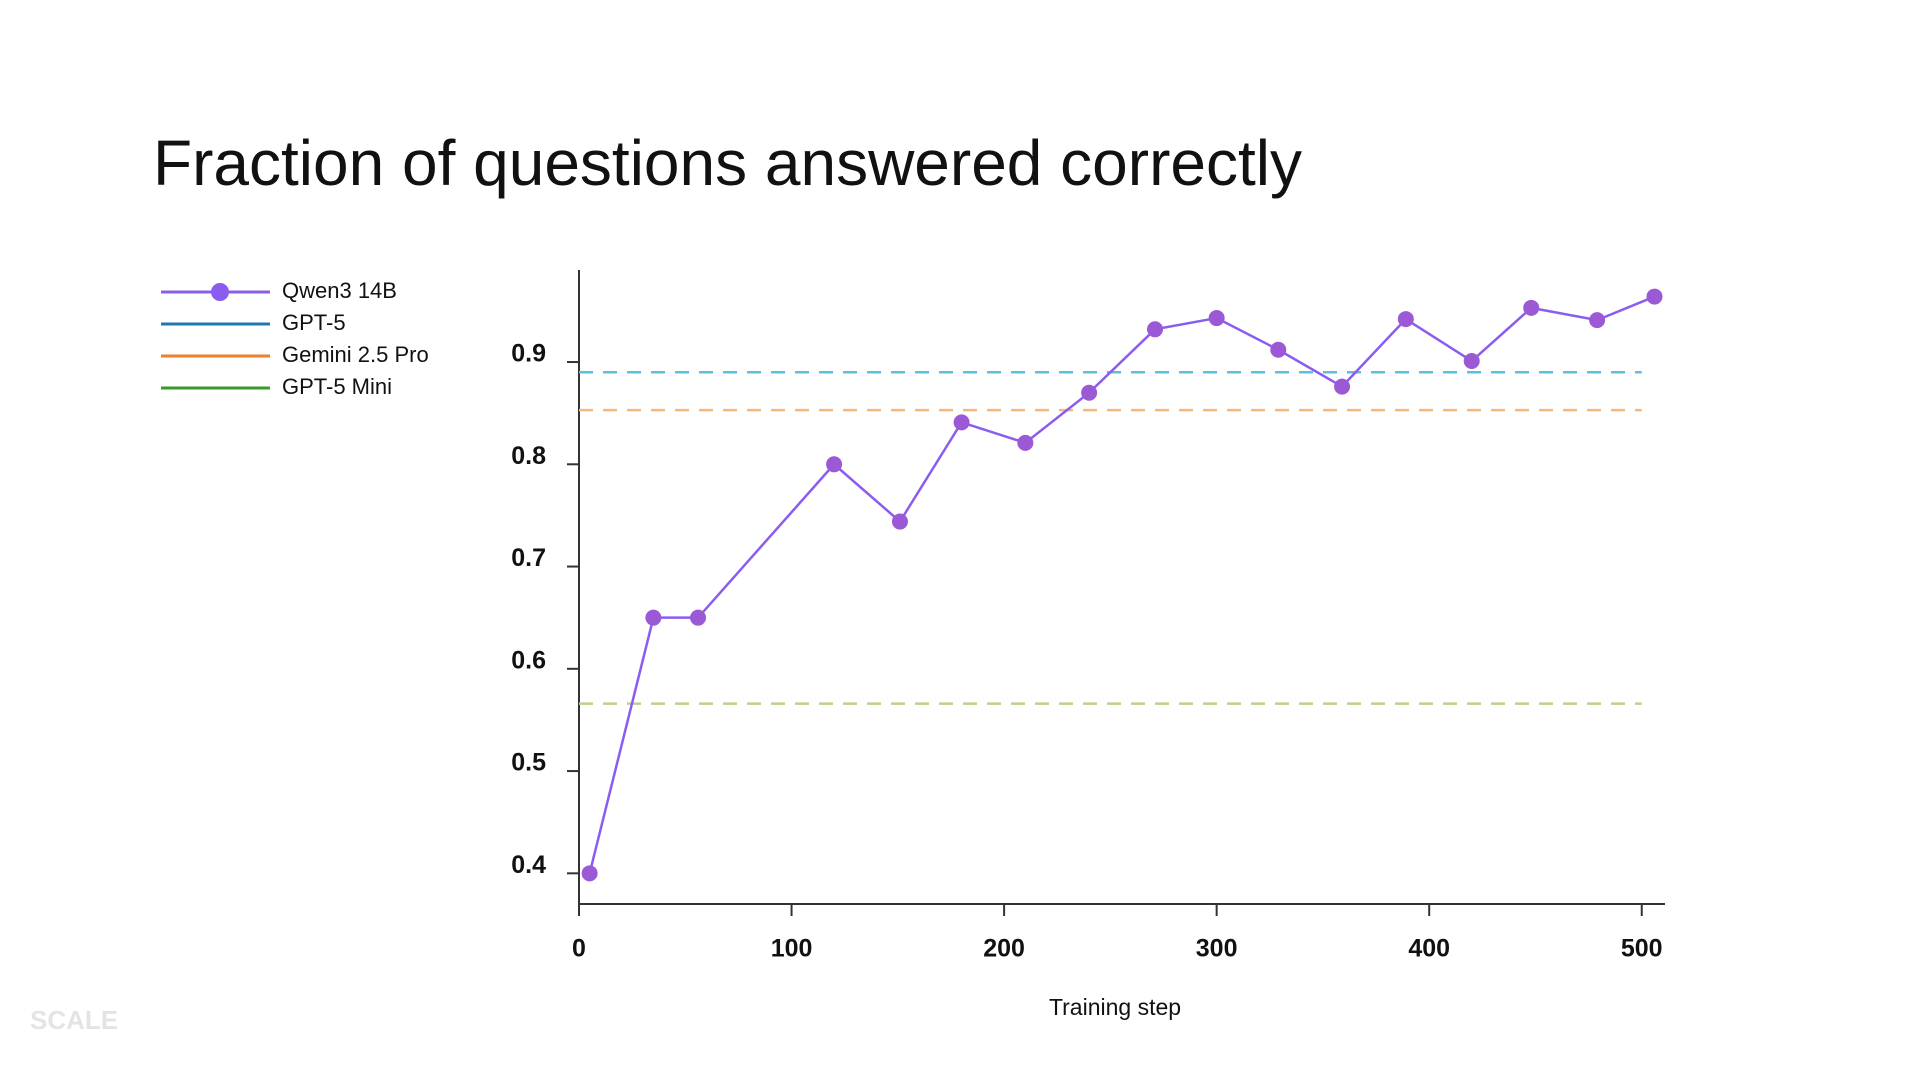  Describe the element at coordinates (74, 1020) in the screenshot. I see `watermark: SCALE` at that location.